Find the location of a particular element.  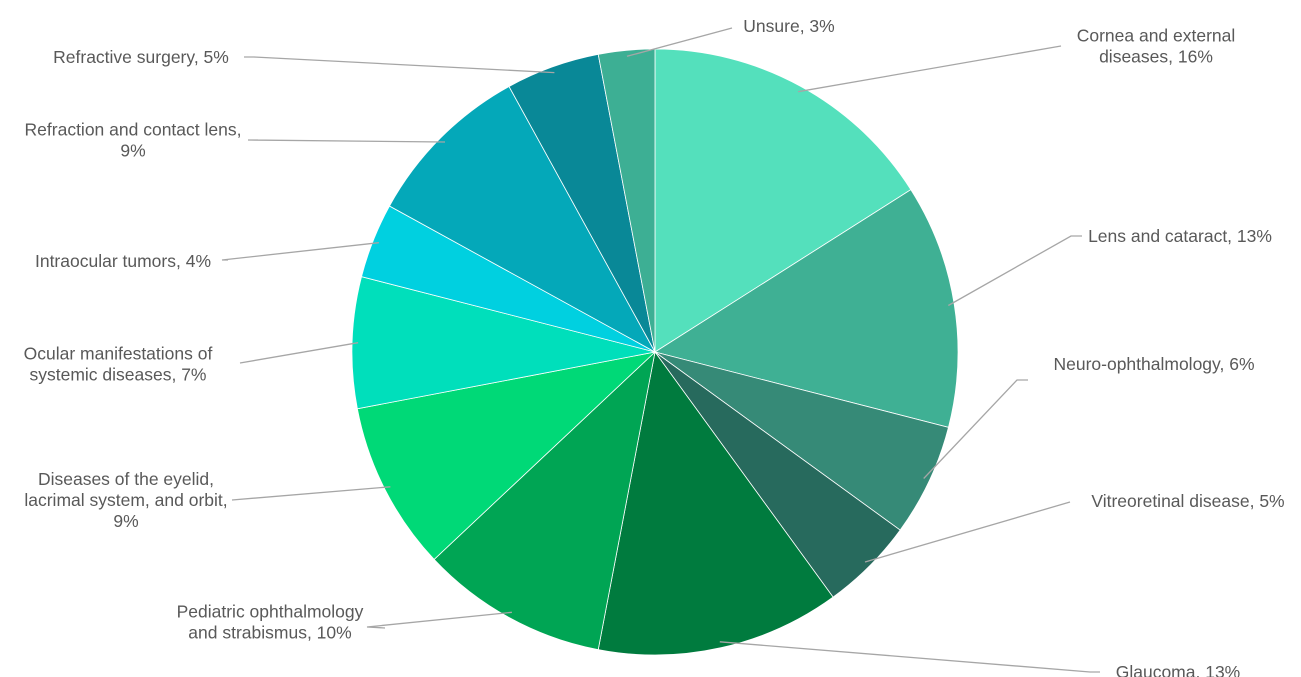

slice-label-line: Unsure, 3% is located at coordinates (788, 26).